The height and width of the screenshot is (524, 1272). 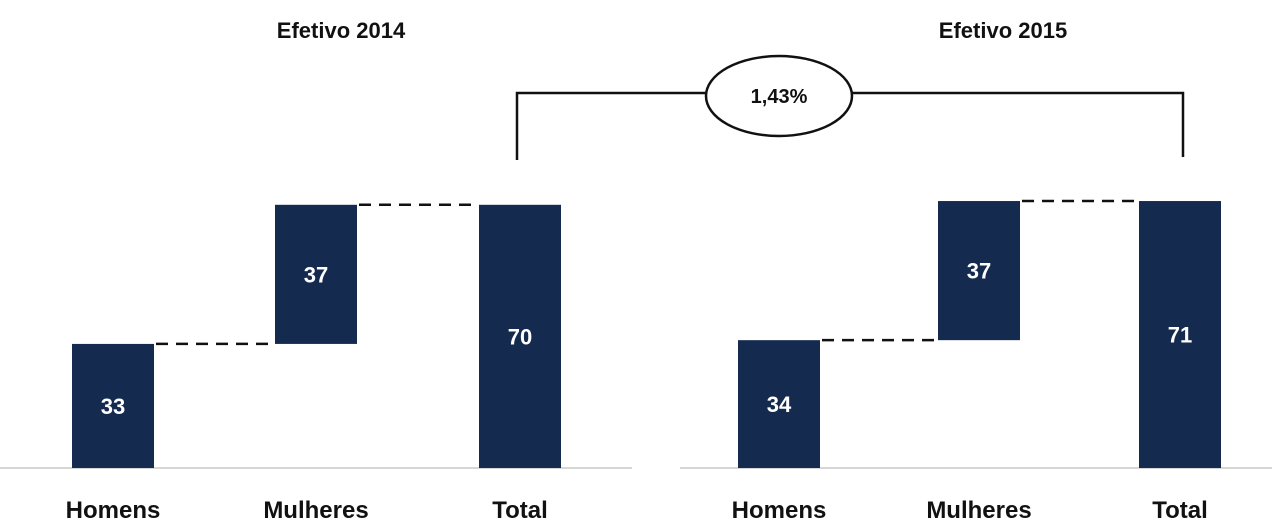 What do you see at coordinates (1180, 510) in the screenshot?
I see `category-label-total-2015: Total` at bounding box center [1180, 510].